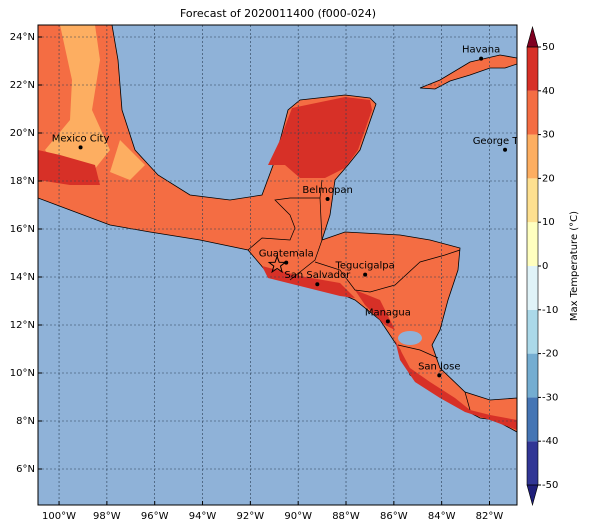 The height and width of the screenshot is (529, 592). I want to click on colorbar-tick-label: -10, so click(550, 310).